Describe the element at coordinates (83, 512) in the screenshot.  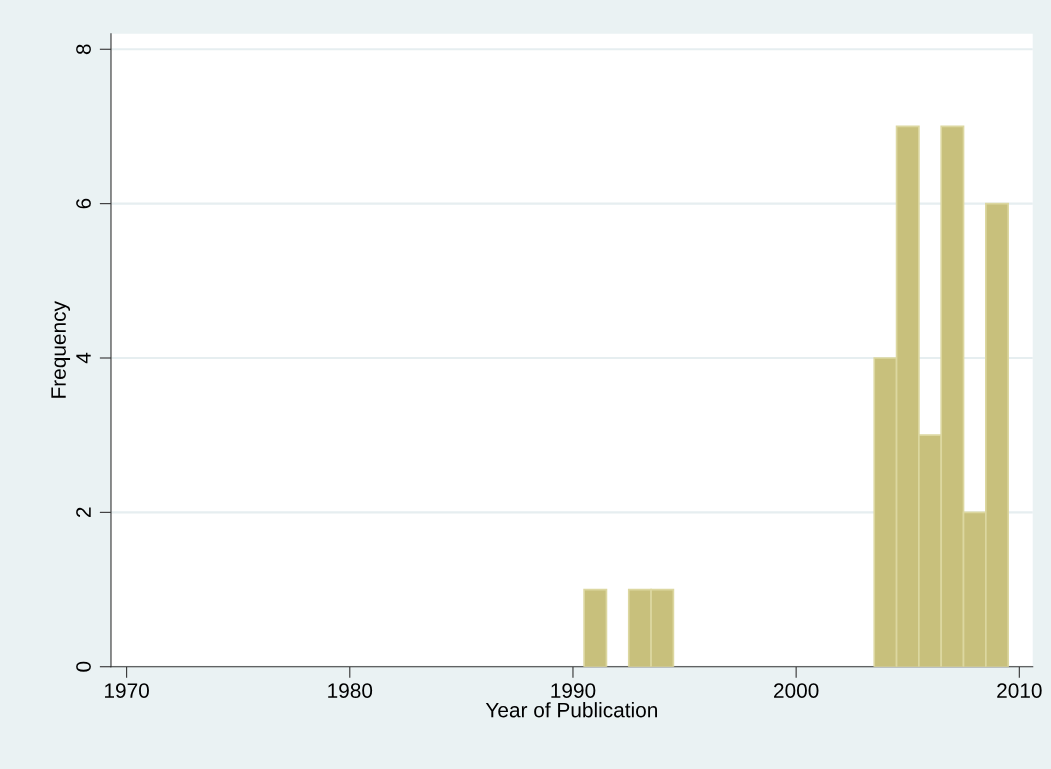
I see `y-tick-label: 2` at that location.